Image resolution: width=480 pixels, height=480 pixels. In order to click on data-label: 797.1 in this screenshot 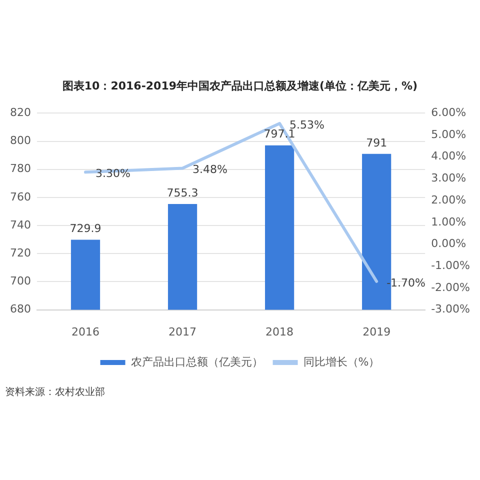, I will do `click(280, 134)`.